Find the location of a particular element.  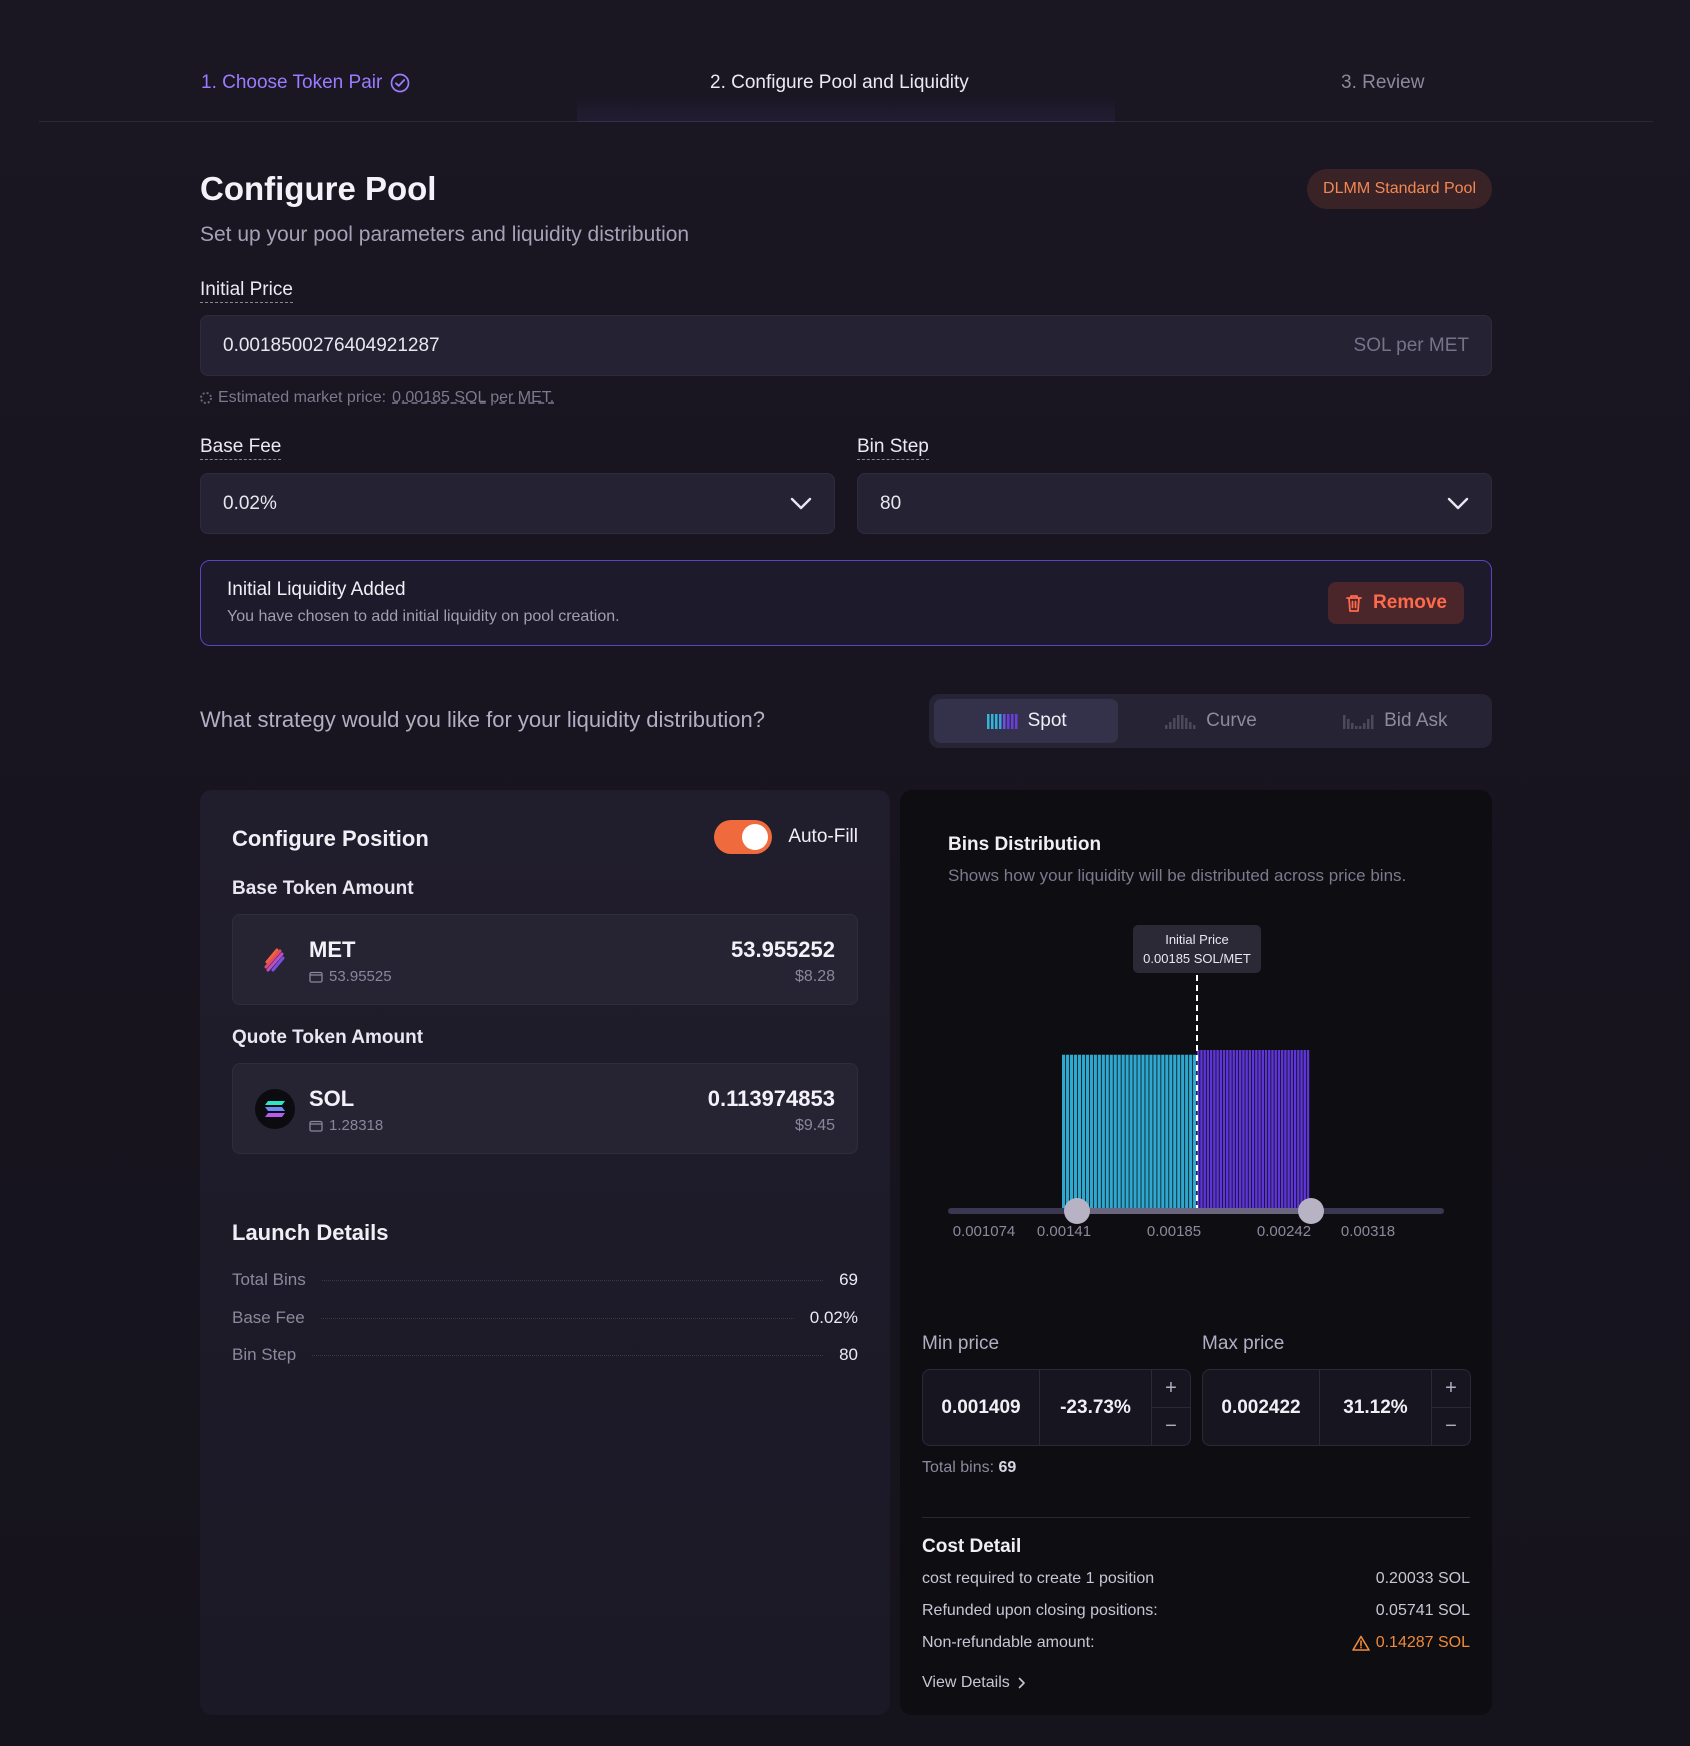

total-bins-summary: Total bins: 69 is located at coordinates (969, 1468).